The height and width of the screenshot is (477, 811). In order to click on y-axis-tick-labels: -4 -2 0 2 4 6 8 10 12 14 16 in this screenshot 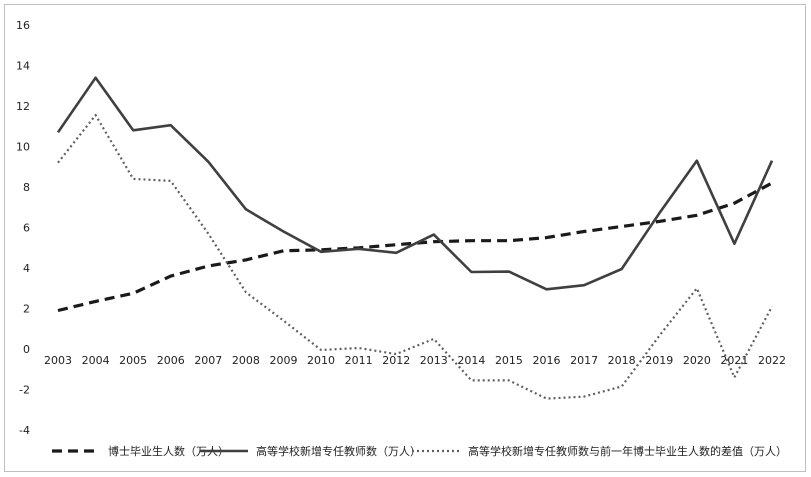, I will do `click(23, 228)`.